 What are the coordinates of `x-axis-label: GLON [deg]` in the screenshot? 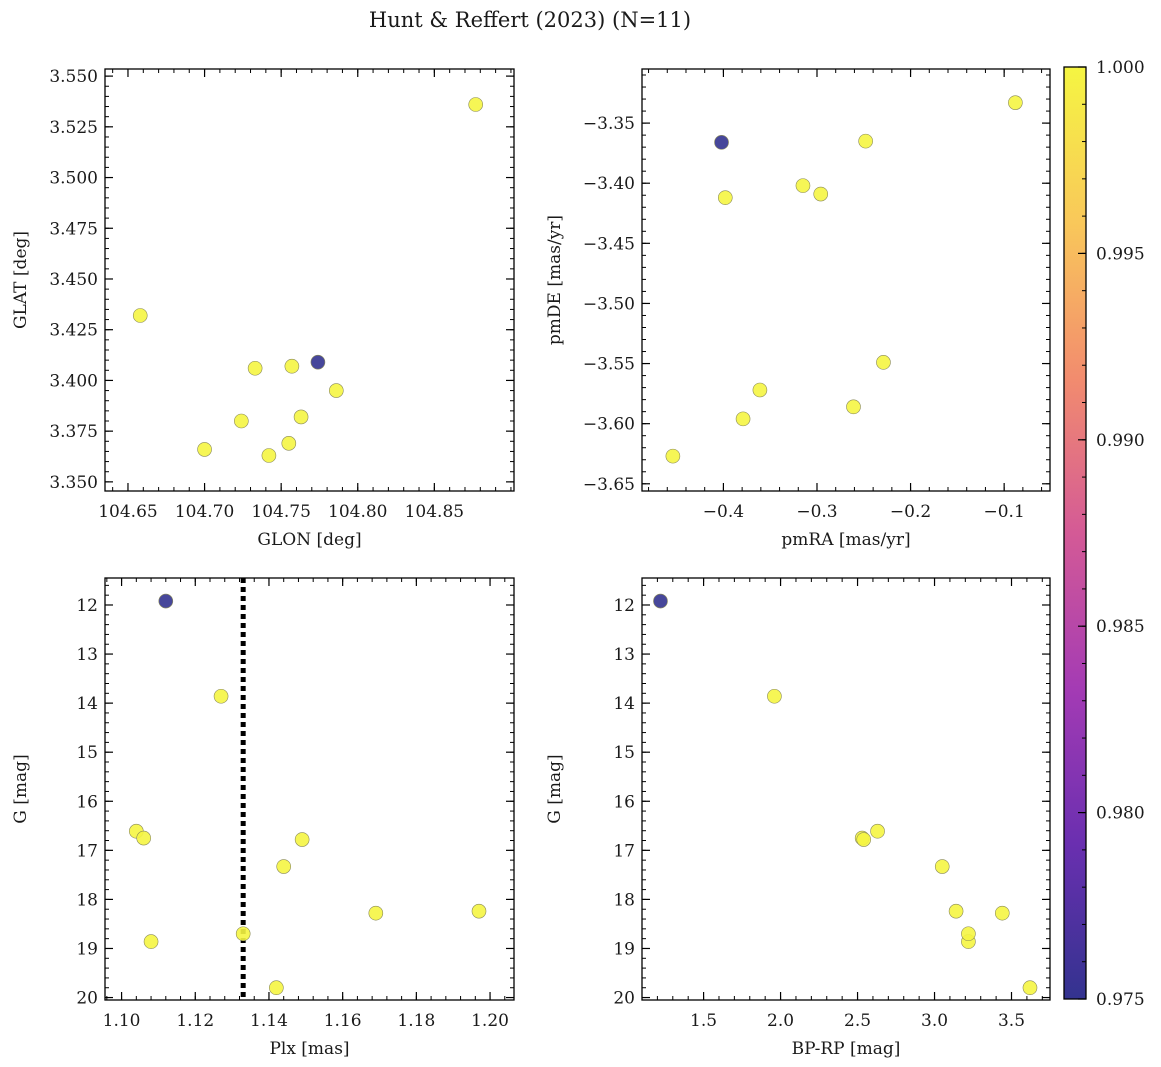 It's located at (309, 540).